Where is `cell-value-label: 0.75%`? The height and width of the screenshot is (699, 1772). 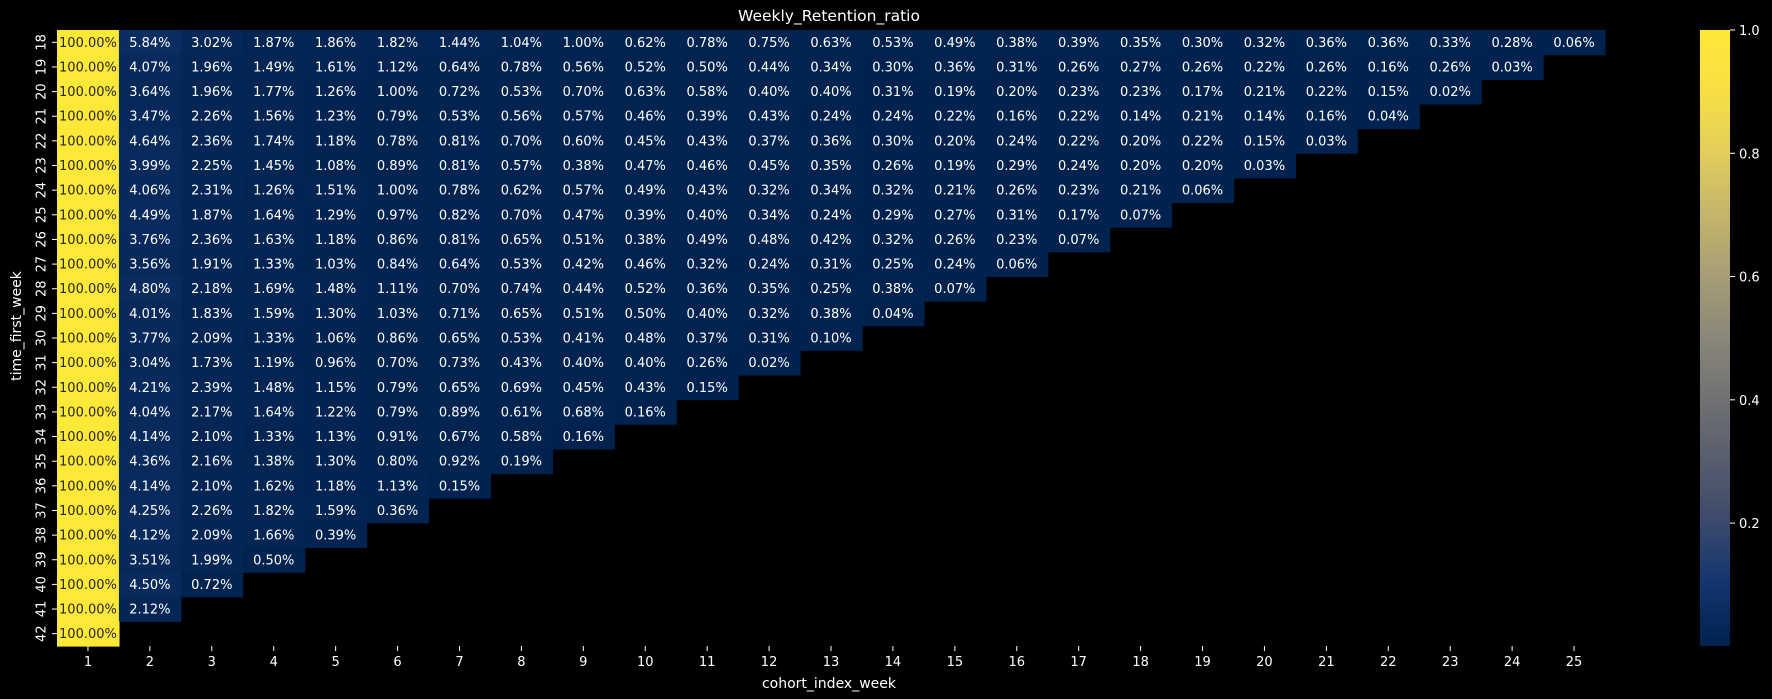 cell-value-label: 0.75% is located at coordinates (768, 43).